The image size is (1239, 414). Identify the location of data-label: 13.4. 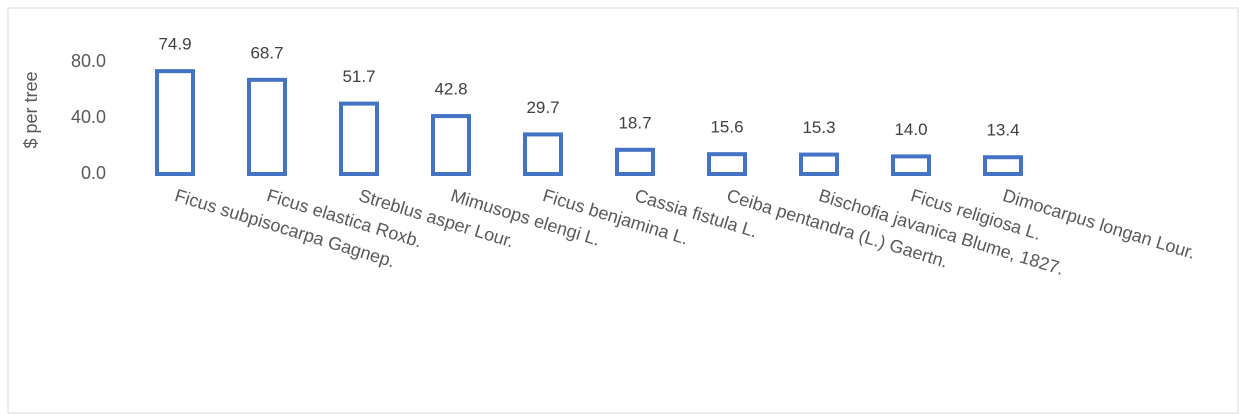
(1002, 130).